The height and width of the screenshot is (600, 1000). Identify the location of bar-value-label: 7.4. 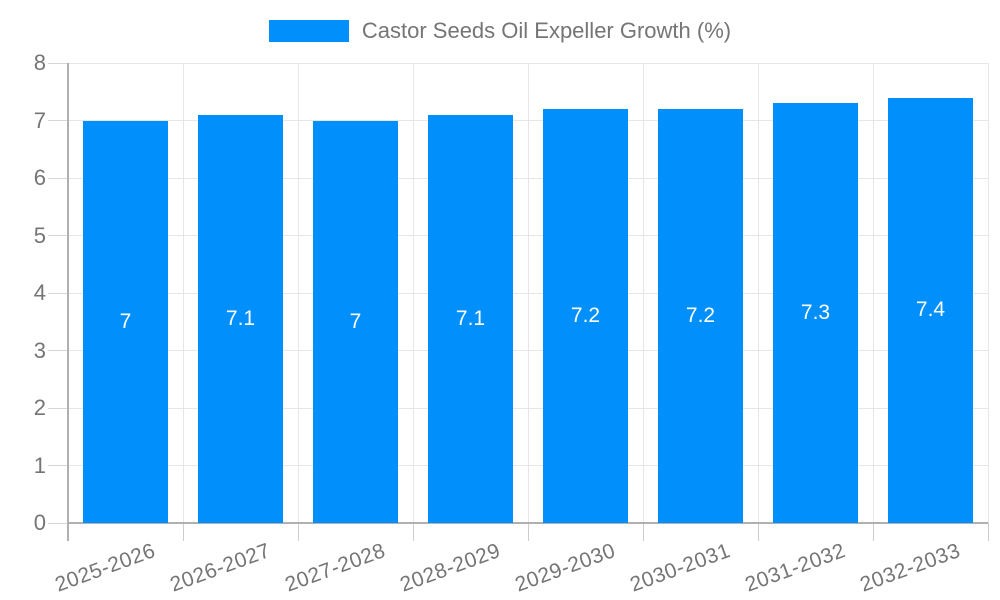
(930, 310).